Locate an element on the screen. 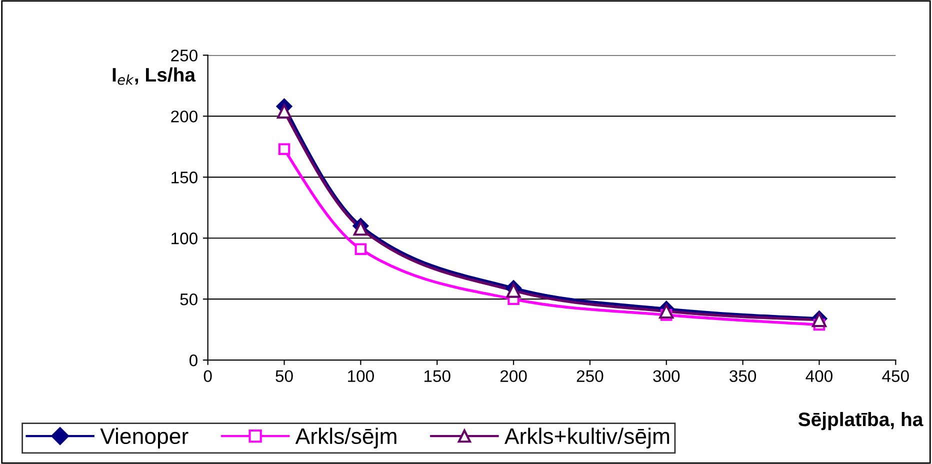 This screenshot has height=464, width=932. legend-label: Vienoper is located at coordinates (144, 438).